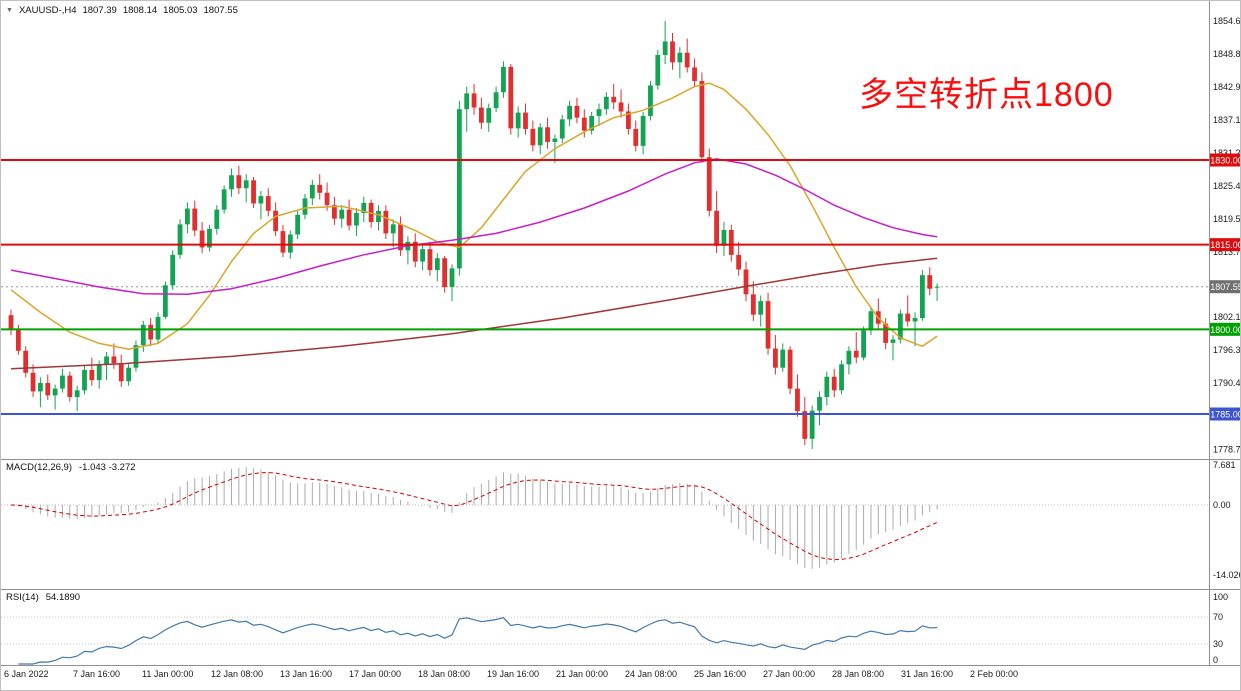 The image size is (1241, 691). I want to click on symbol-timeframe-label: XAUUSD-,H4, so click(47, 10).